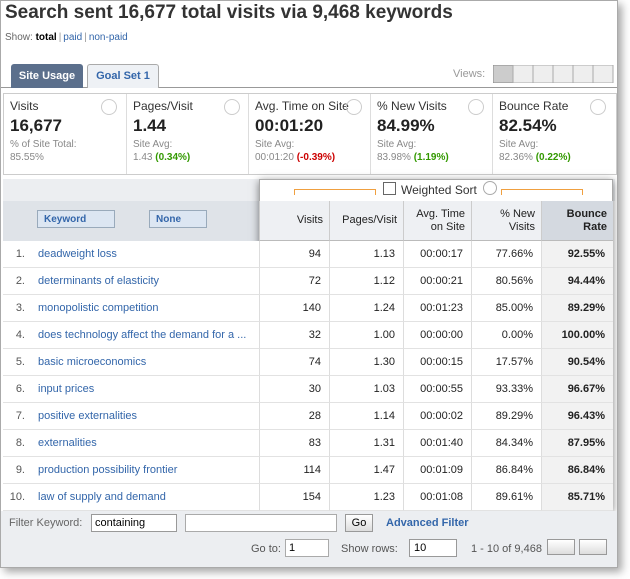  Describe the element at coordinates (561, 547) in the screenshot. I see `prev-button` at that location.